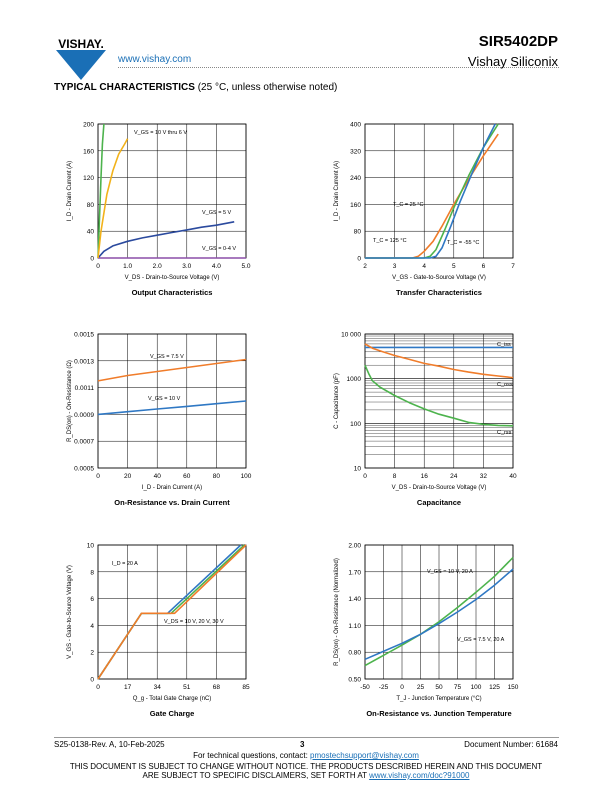  What do you see at coordinates (70, 612) in the screenshot?
I see `y-axis-label: V_GS - Gate-to-Source Voltage (V)` at bounding box center [70, 612].